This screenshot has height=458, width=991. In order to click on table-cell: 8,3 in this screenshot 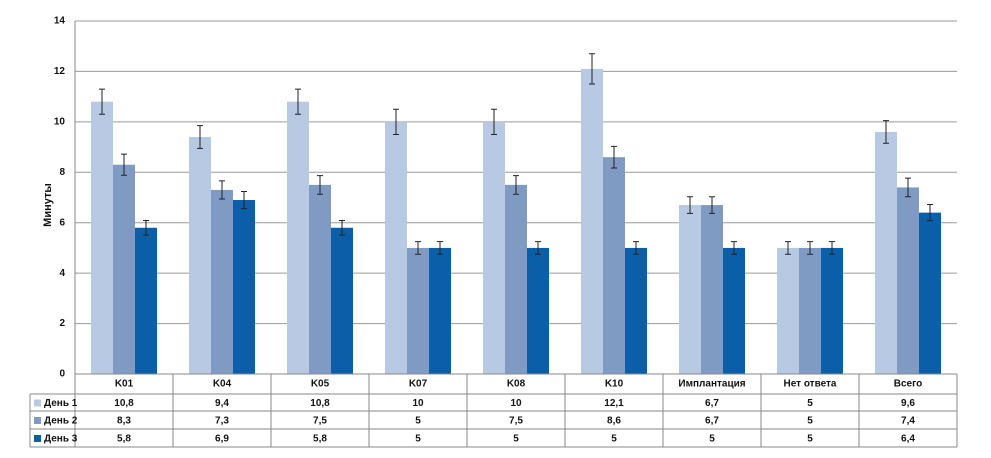, I will do `click(124, 421)`.